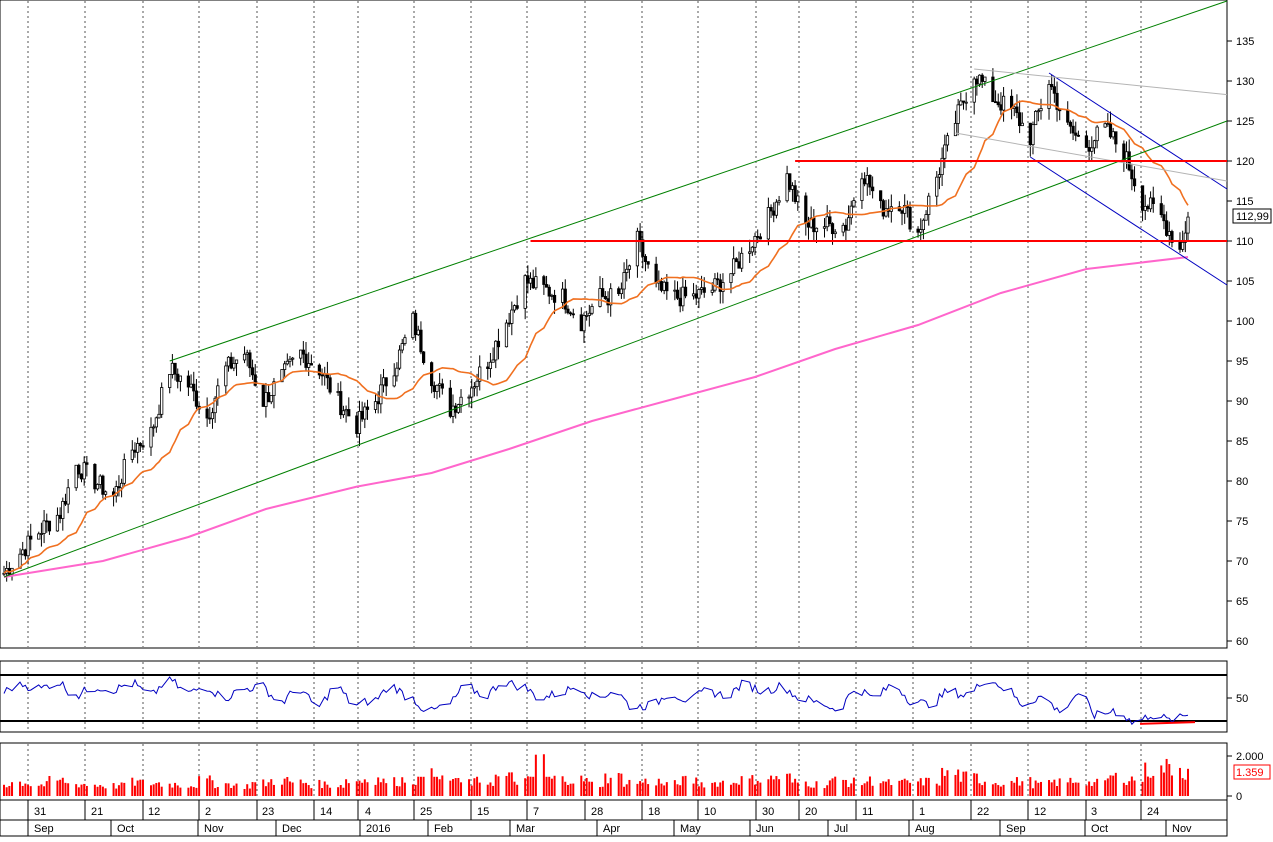 The width and height of the screenshot is (1273, 842). Describe the element at coordinates (710, 812) in the screenshot. I see `day-label: 10` at that location.